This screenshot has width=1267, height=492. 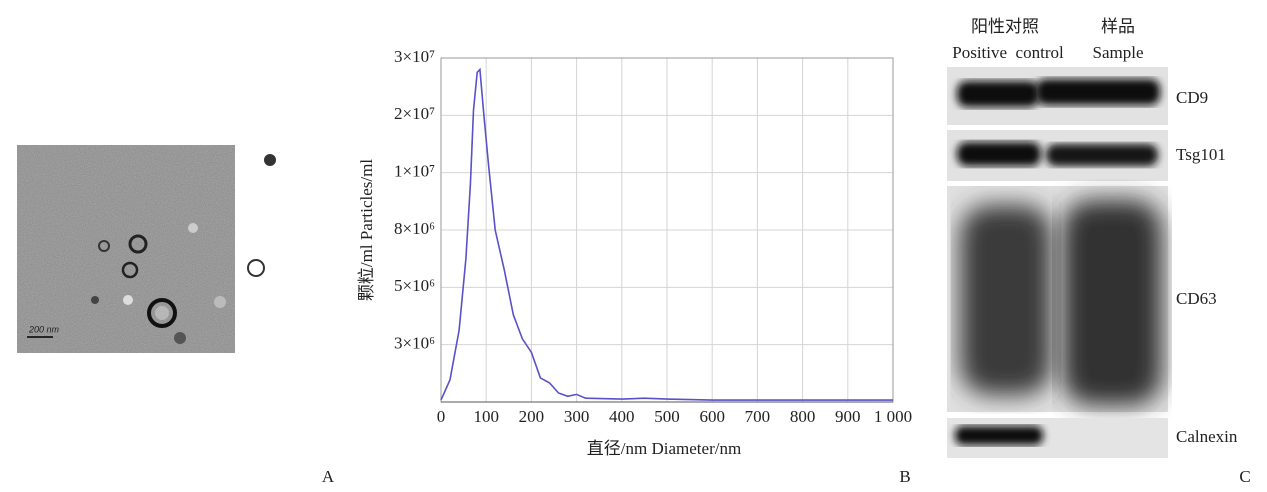 What do you see at coordinates (44, 329) in the screenshot?
I see `scale-bar-label: 200 nm` at bounding box center [44, 329].